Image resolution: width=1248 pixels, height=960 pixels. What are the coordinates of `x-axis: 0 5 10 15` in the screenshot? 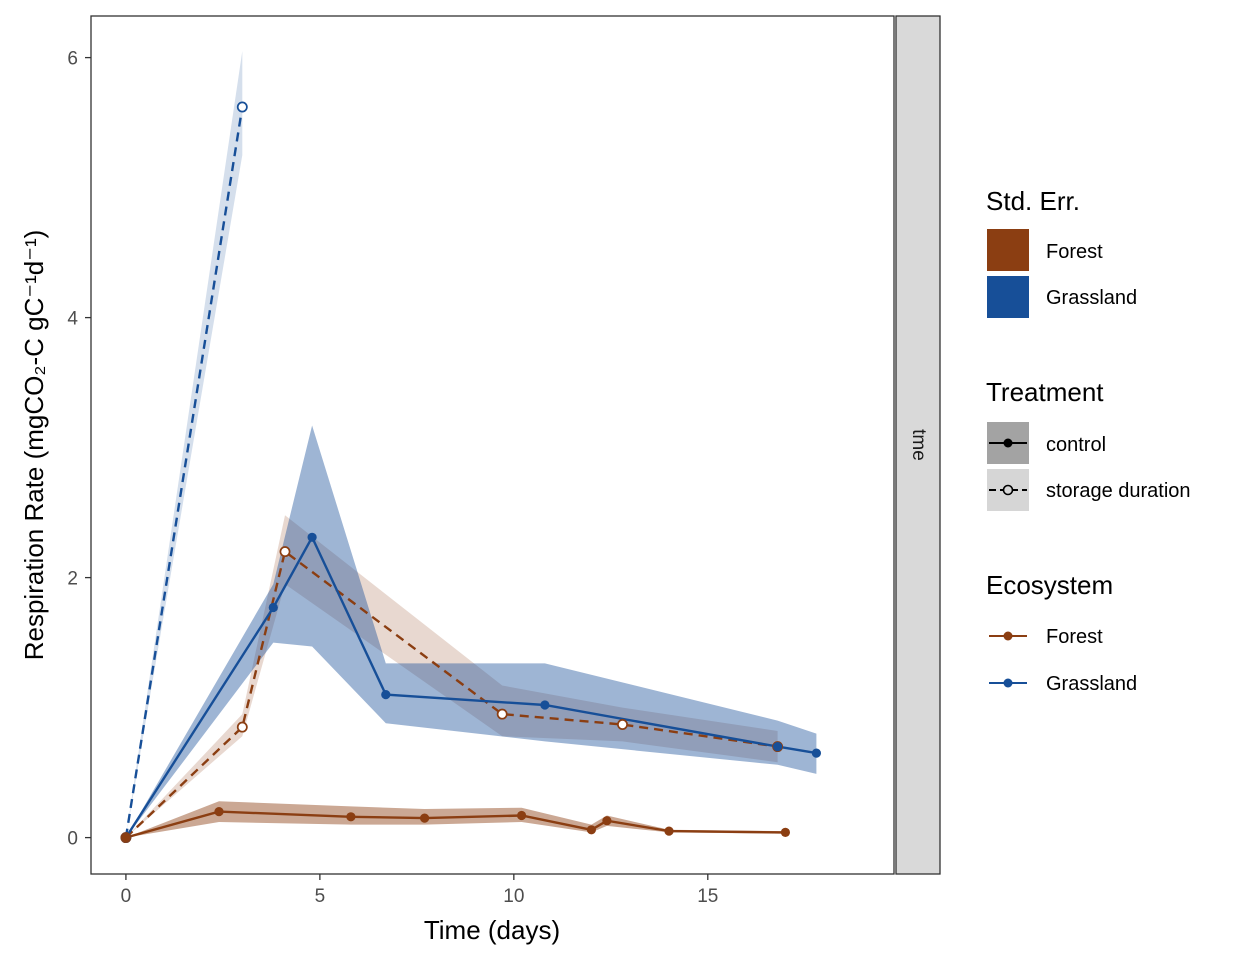 It's located at (419, 890).